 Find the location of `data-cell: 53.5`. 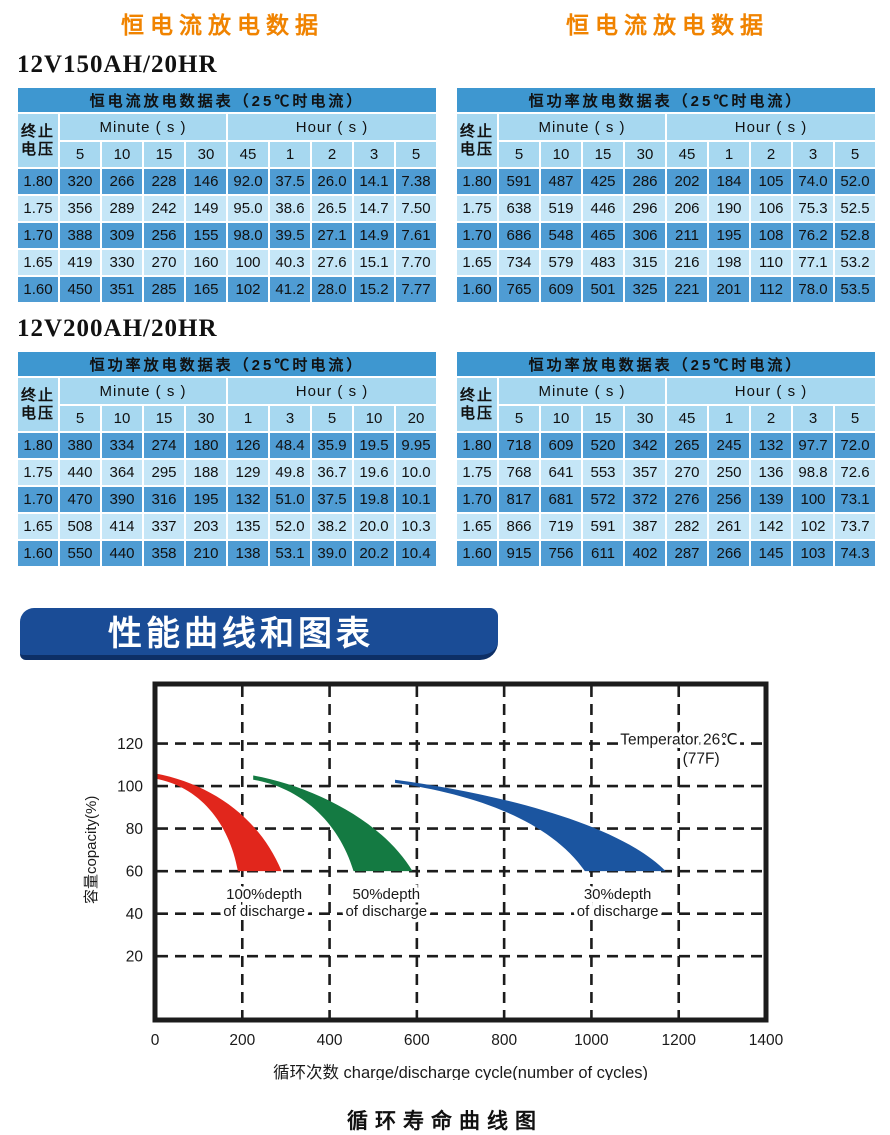

data-cell: 53.5 is located at coordinates (855, 289).